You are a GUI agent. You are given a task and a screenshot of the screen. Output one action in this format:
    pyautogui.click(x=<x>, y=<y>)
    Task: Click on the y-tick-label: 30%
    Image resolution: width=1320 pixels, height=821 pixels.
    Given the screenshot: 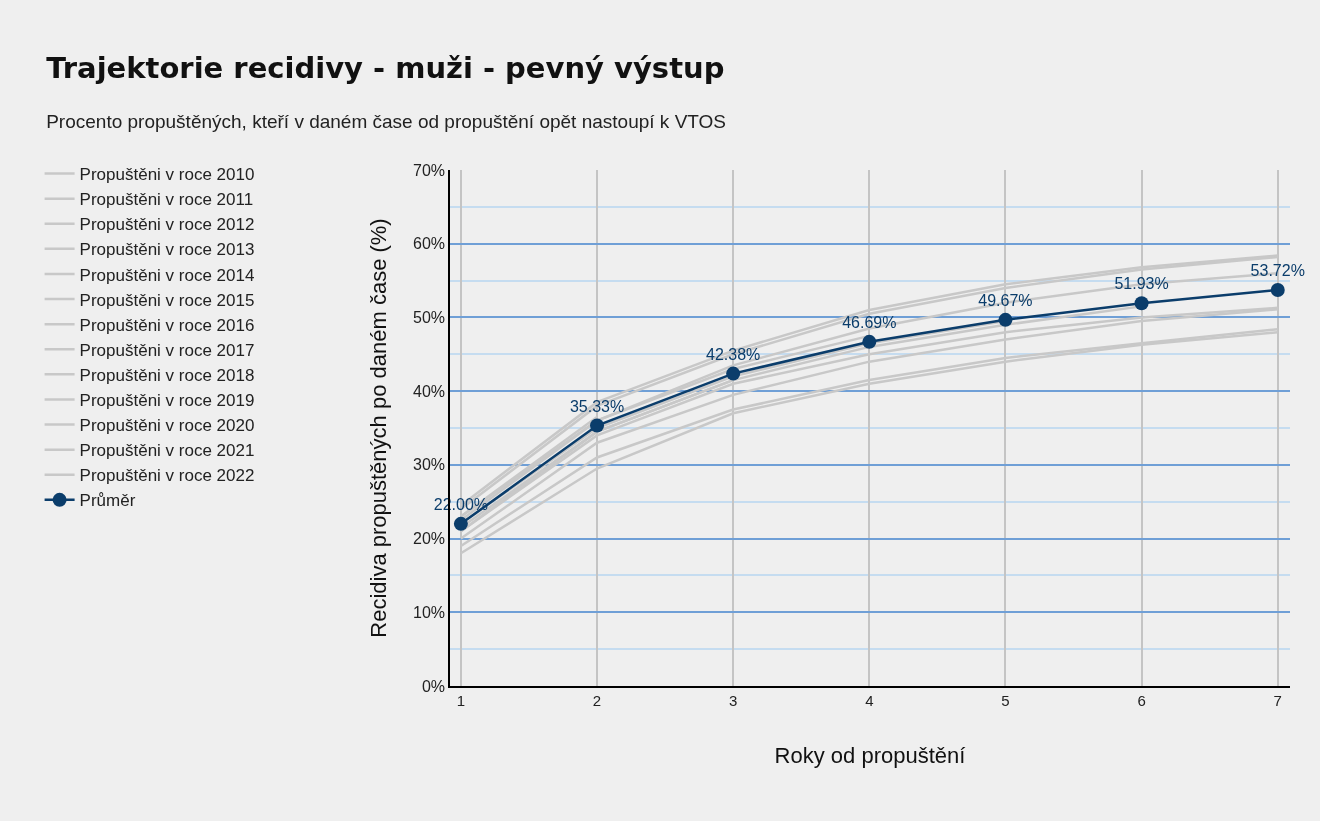 What is the action you would take?
    pyautogui.click(x=429, y=465)
    